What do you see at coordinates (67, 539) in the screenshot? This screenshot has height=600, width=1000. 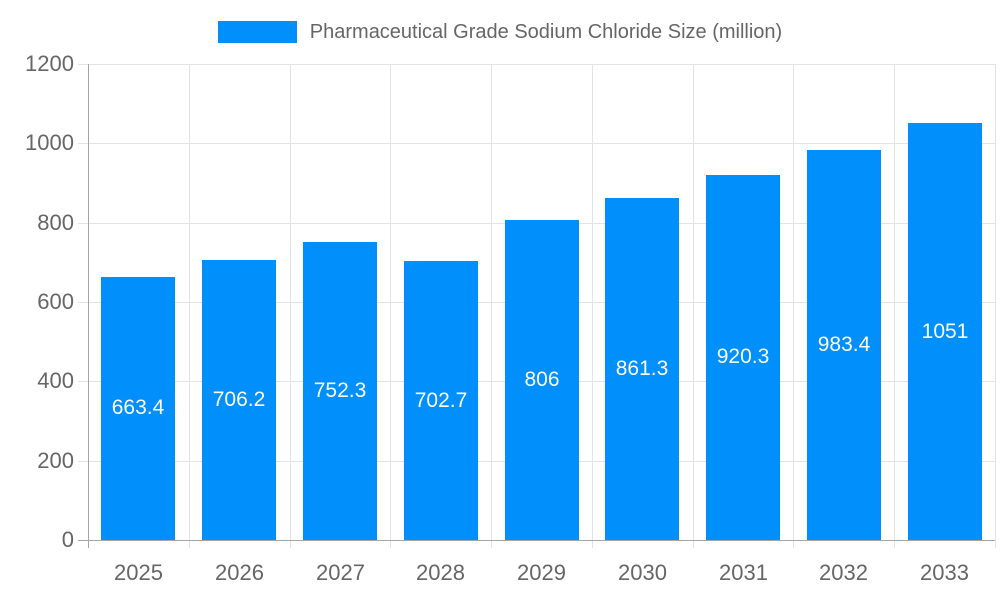 I see `y-axis-label: 0` at bounding box center [67, 539].